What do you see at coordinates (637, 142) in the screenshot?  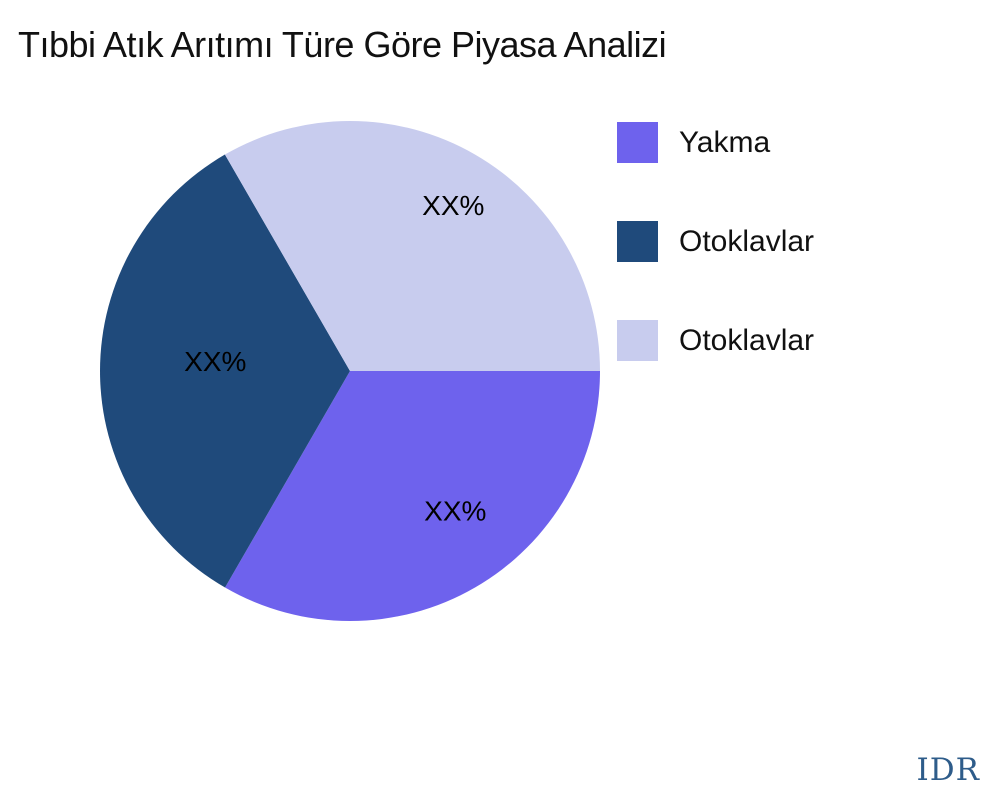 I see `legend-swatch-yakma` at bounding box center [637, 142].